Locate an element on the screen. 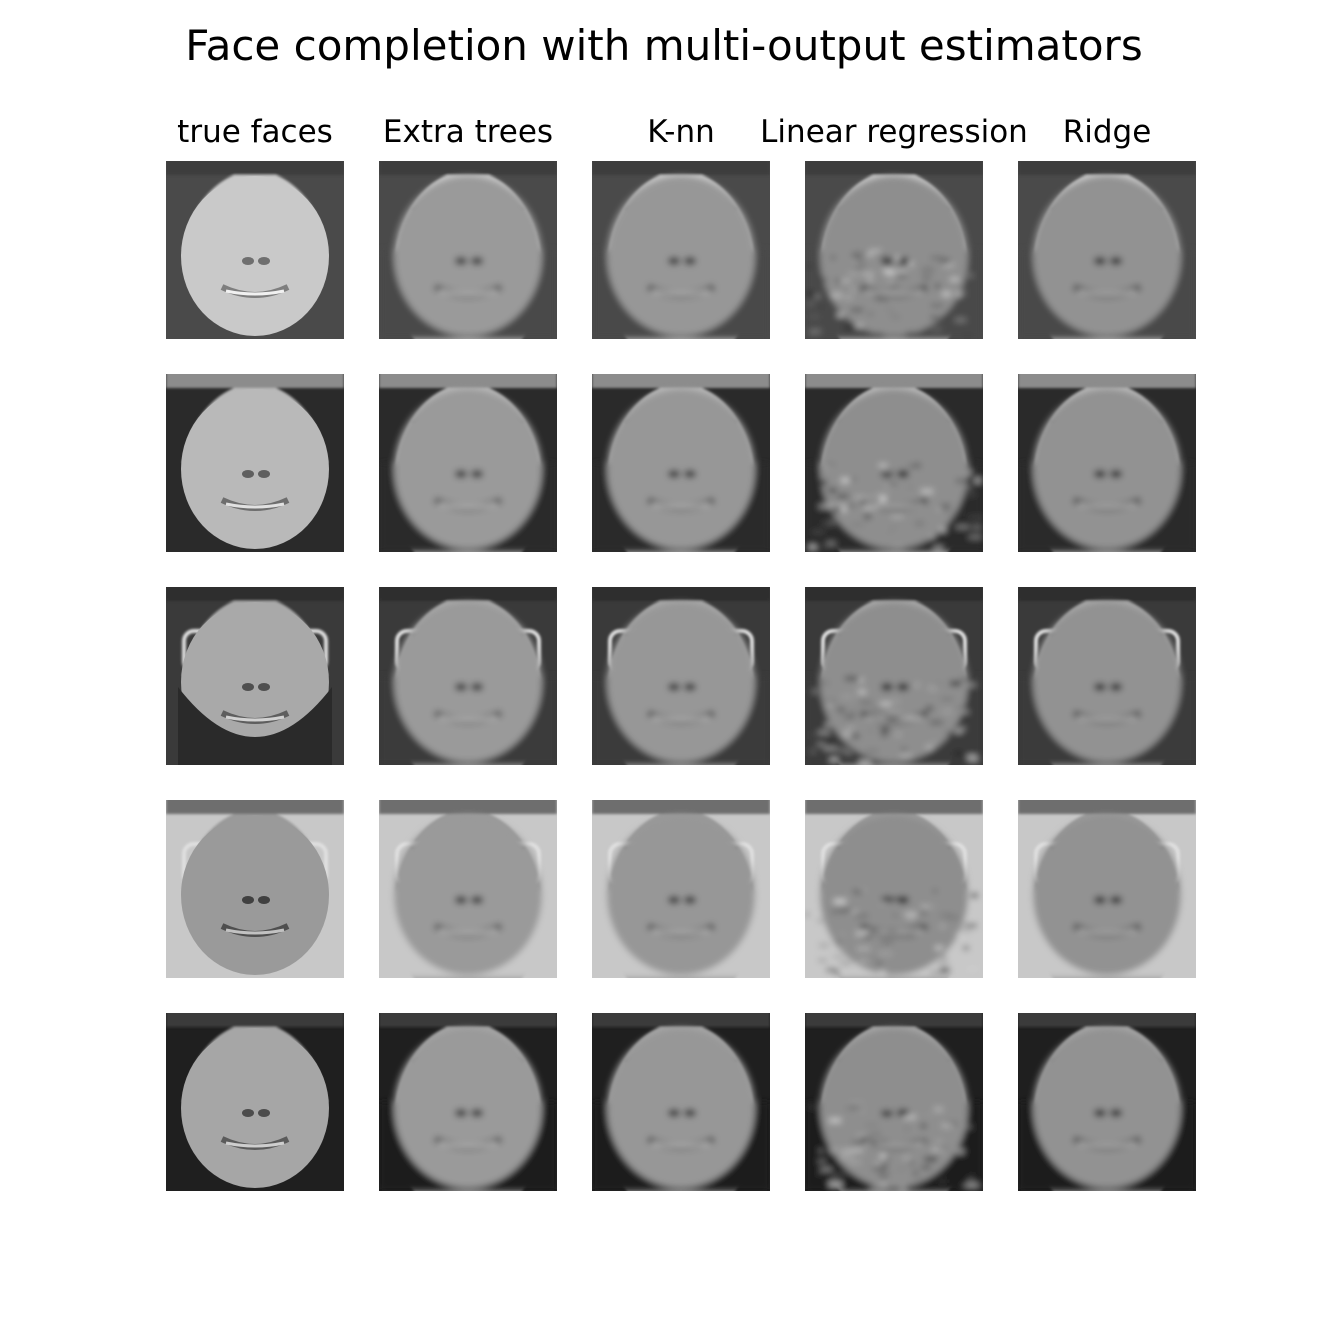 The image size is (1328, 1338). column-title-linear: Linear regression is located at coordinates (894, 132).